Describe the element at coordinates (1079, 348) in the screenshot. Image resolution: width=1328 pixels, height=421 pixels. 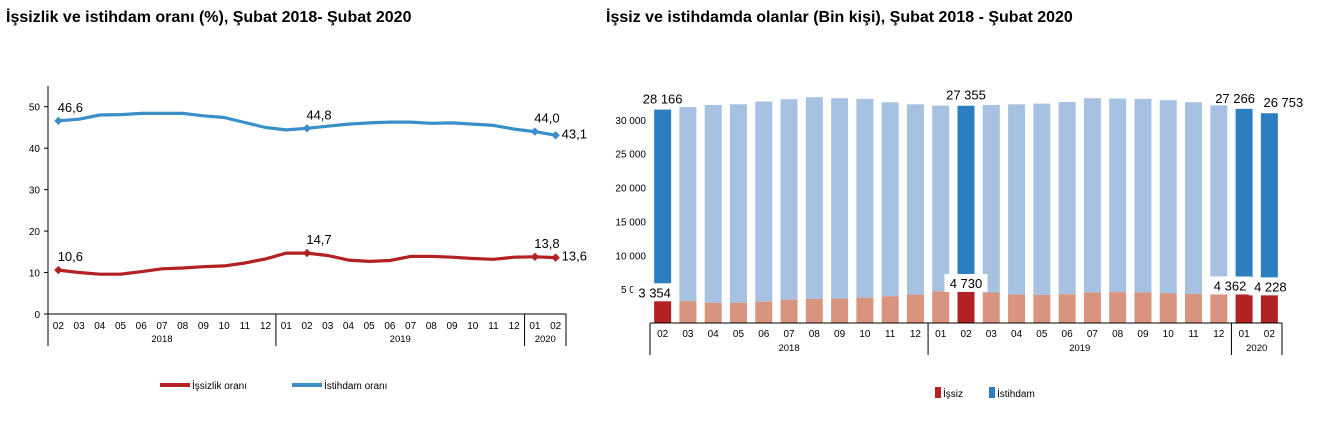
I see `bar-year-label: 2019` at that location.